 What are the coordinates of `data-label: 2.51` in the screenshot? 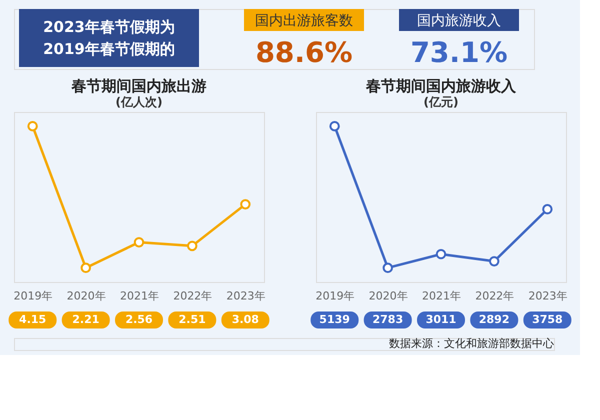 It's located at (192, 319).